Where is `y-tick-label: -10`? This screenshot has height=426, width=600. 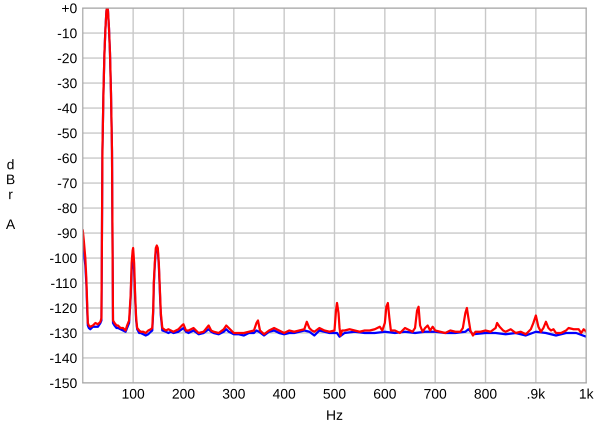
y-tick-label: -10 is located at coordinates (67, 33).